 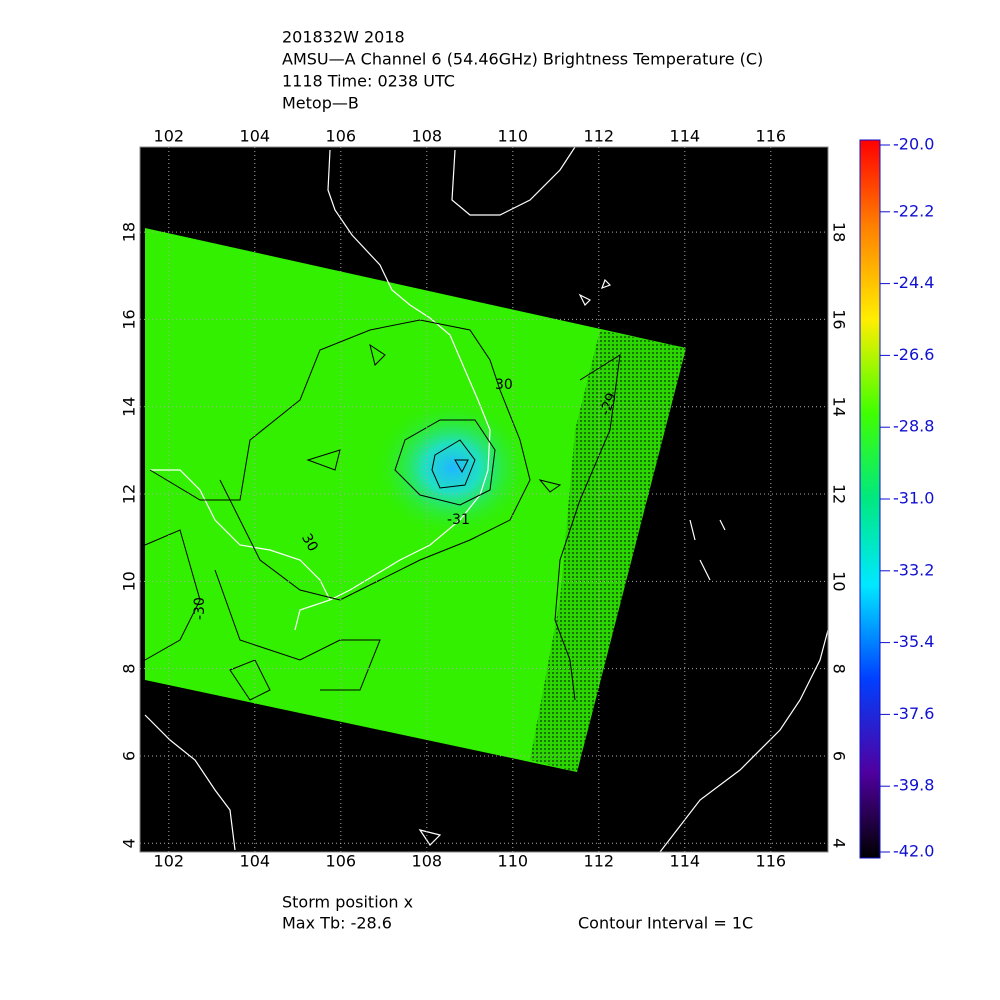 What do you see at coordinates (608, 551) in the screenshot?
I see `edge-hatch` at bounding box center [608, 551].